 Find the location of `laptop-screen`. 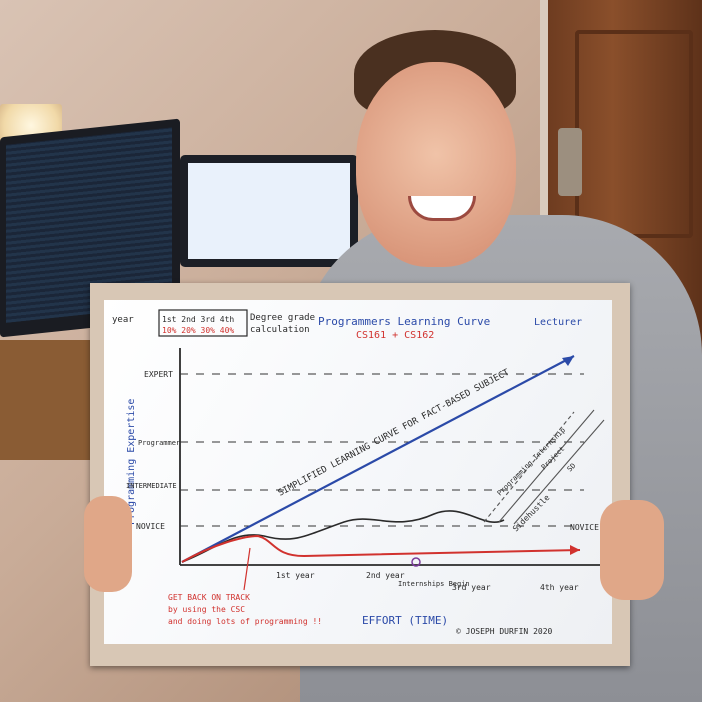

laptop-screen is located at coordinates (269, 211).